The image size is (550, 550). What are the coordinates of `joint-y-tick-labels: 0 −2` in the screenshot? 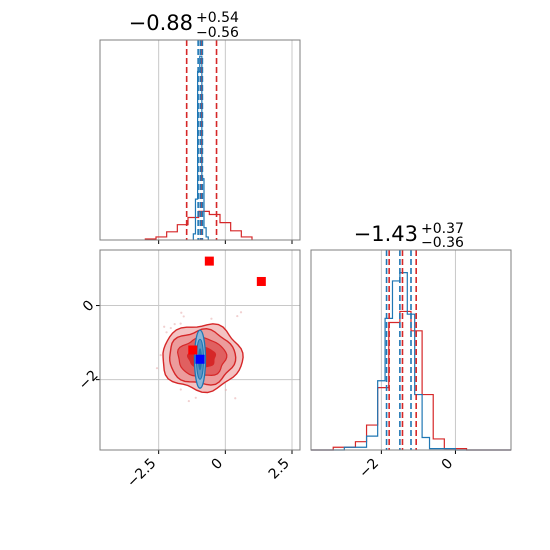 It's located at (89, 345).